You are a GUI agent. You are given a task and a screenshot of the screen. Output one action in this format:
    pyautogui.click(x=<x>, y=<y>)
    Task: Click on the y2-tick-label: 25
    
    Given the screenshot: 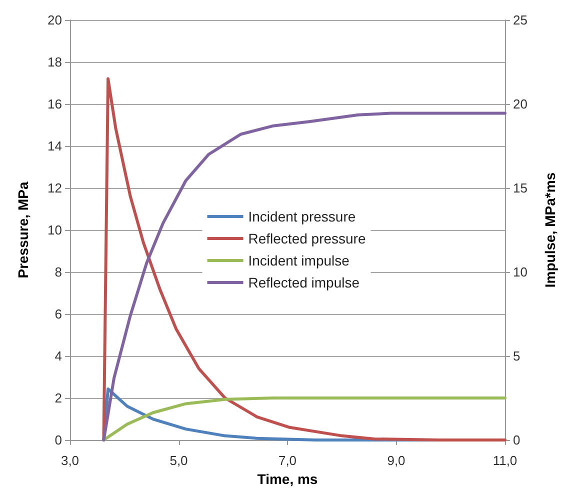 What is the action you would take?
    pyautogui.click(x=520, y=20)
    